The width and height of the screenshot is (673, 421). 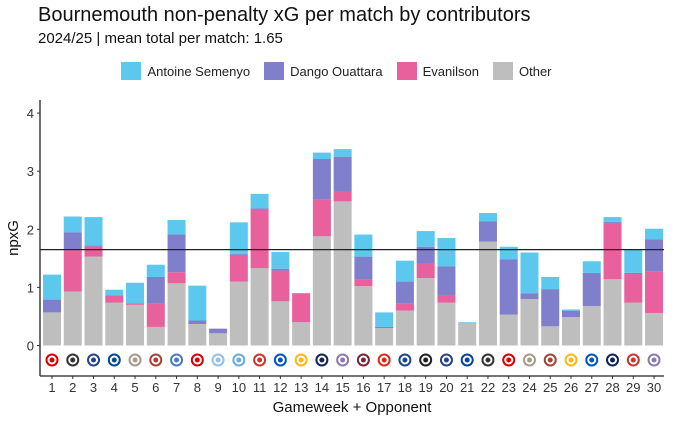 What do you see at coordinates (488, 387) in the screenshot?
I see `x-tick-label: 22` at bounding box center [488, 387].